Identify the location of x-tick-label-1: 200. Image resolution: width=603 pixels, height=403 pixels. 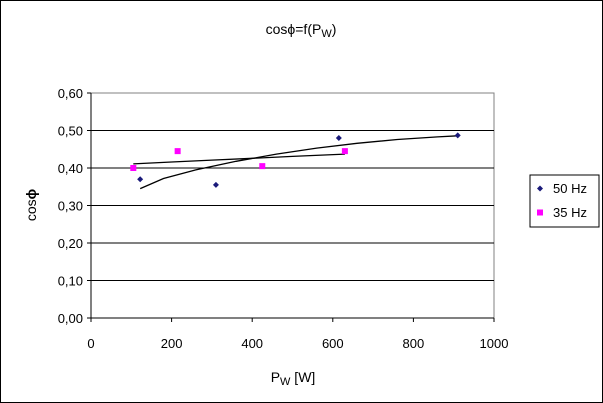
(172, 343).